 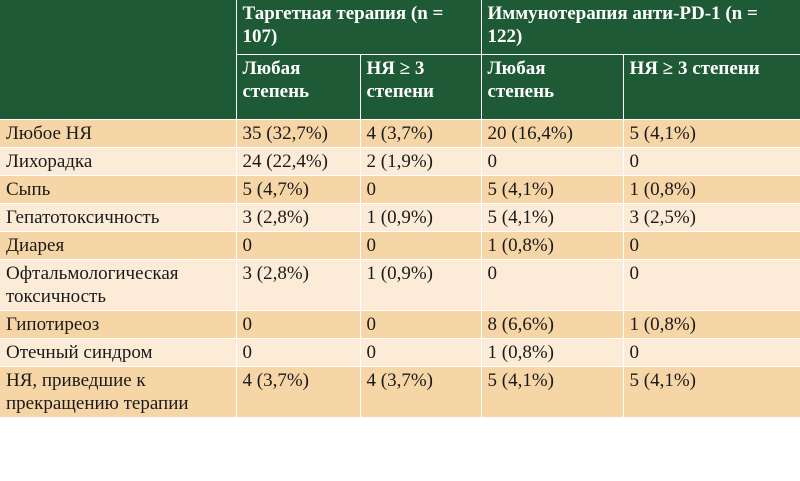 I want to click on table-row: Отечный синдром 0 0 1 (0,8%) 0, so click(x=400, y=352).